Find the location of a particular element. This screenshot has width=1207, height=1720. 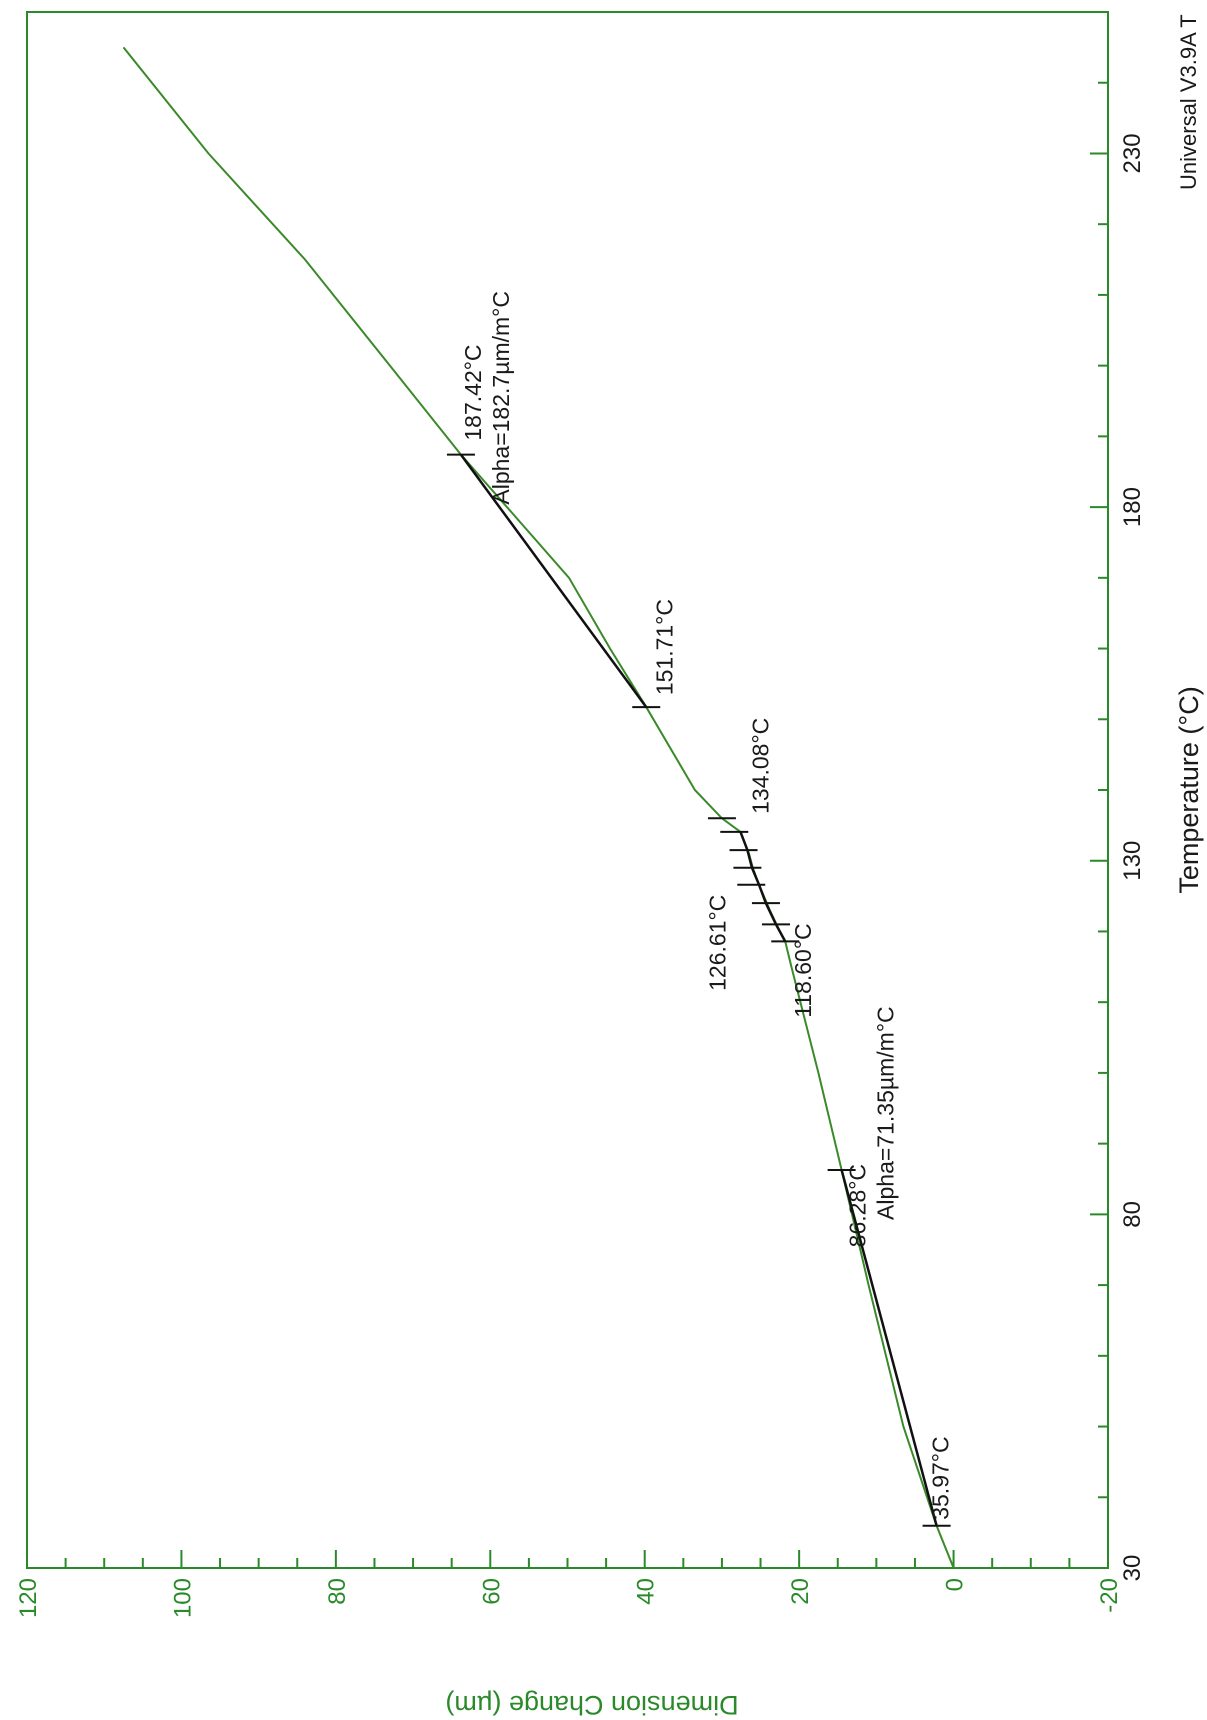

marker-label: 86.28°C is located at coordinates (858, 1205).